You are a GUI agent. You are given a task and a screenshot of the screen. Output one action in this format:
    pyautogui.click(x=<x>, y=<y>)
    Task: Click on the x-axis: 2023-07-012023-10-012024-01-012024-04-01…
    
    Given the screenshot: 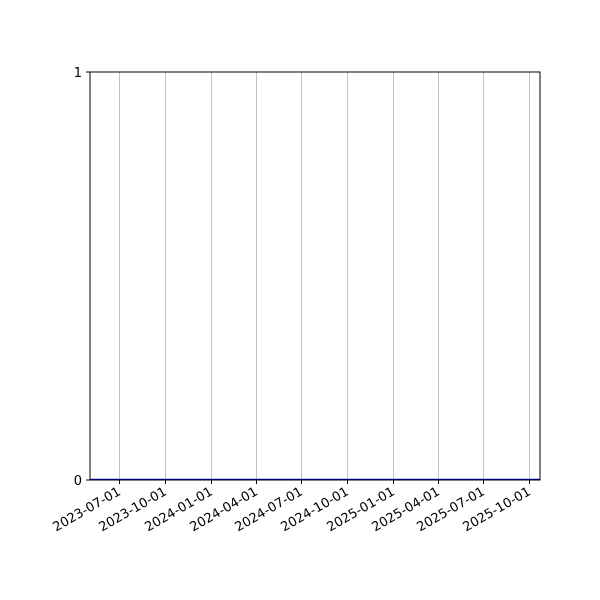 What is the action you would take?
    pyautogui.click(x=292, y=507)
    